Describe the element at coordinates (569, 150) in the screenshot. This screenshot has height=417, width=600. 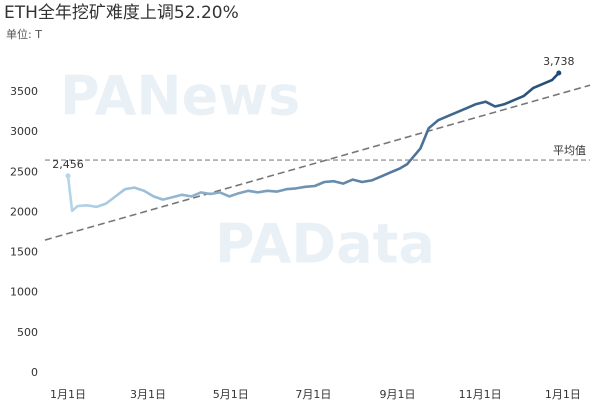
I see `reference-label: 平均值` at that location.